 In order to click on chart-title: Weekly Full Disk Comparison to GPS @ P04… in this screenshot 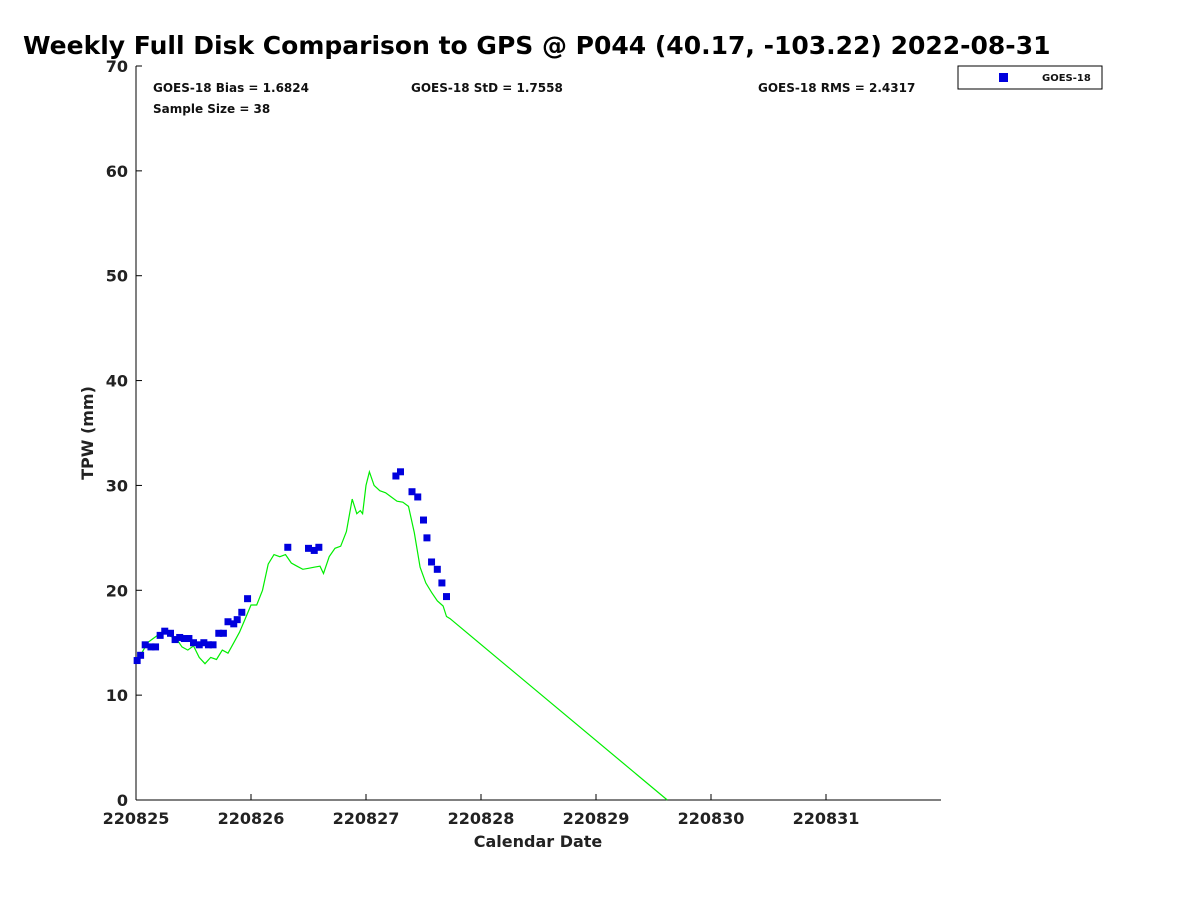, I will do `click(536, 45)`.